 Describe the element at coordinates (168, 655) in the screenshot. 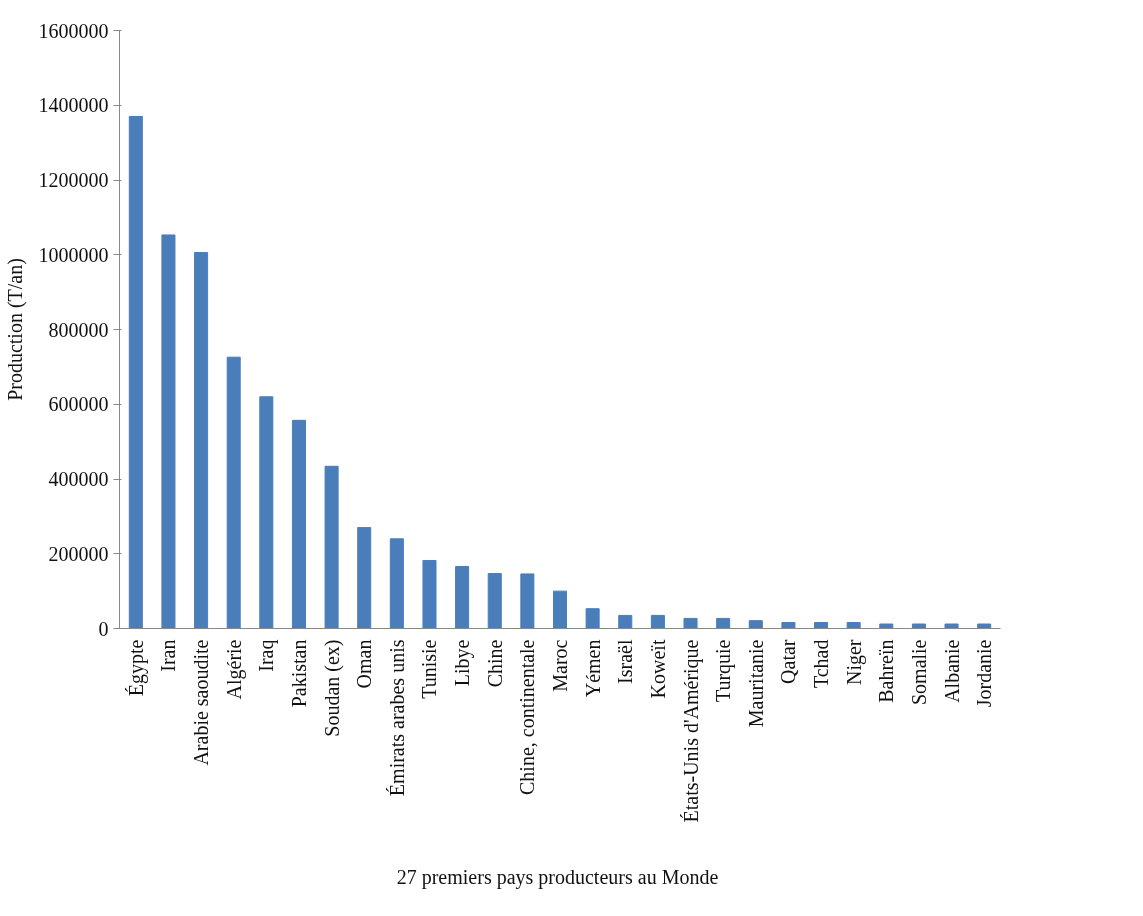

I see `x-tick-label: Iran` at that location.